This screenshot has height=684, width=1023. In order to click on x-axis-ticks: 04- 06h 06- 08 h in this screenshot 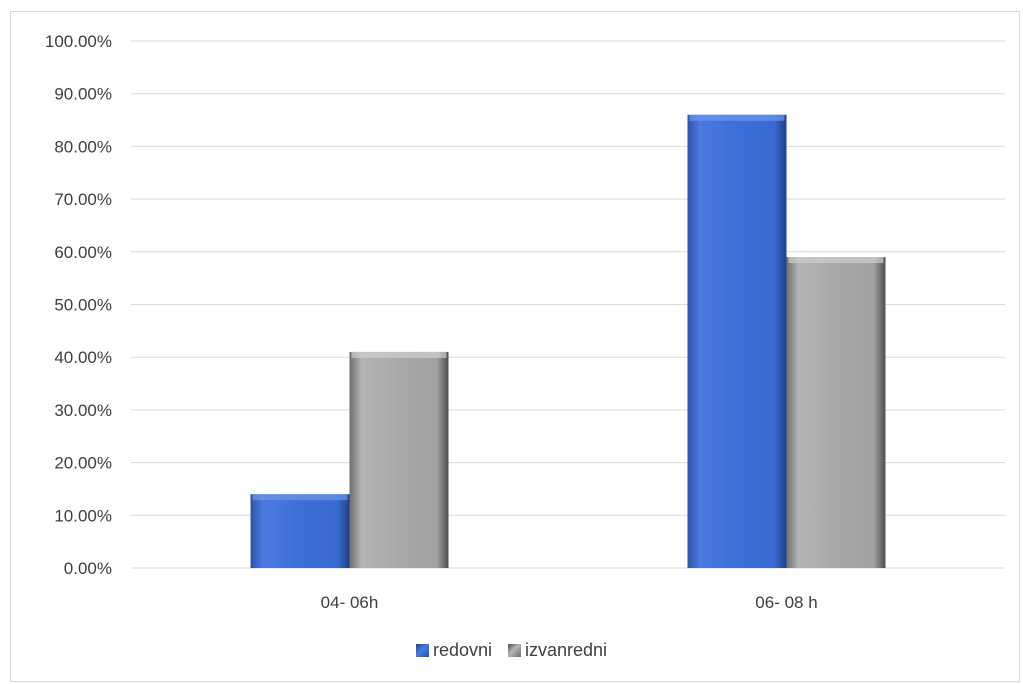, I will do `click(569, 602)`.